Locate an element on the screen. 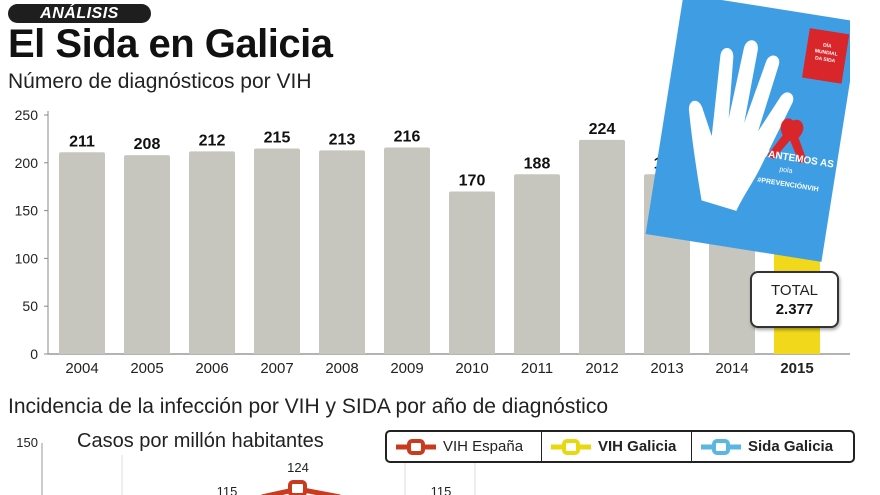 The image size is (880, 495). bar-value-label: 212 is located at coordinates (212, 140).